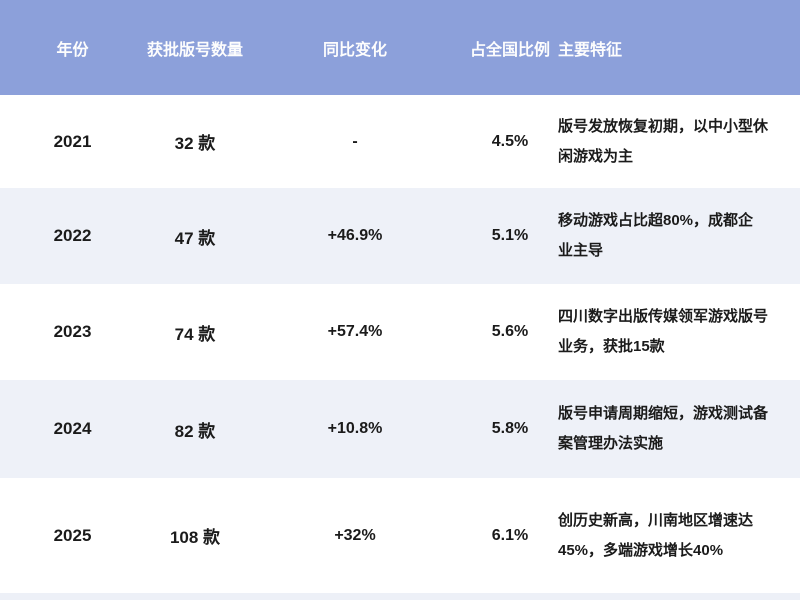 Image resolution: width=800 pixels, height=600 pixels. What do you see at coordinates (355, 428) in the screenshot?
I see `change-cell: +10.8%` at bounding box center [355, 428].